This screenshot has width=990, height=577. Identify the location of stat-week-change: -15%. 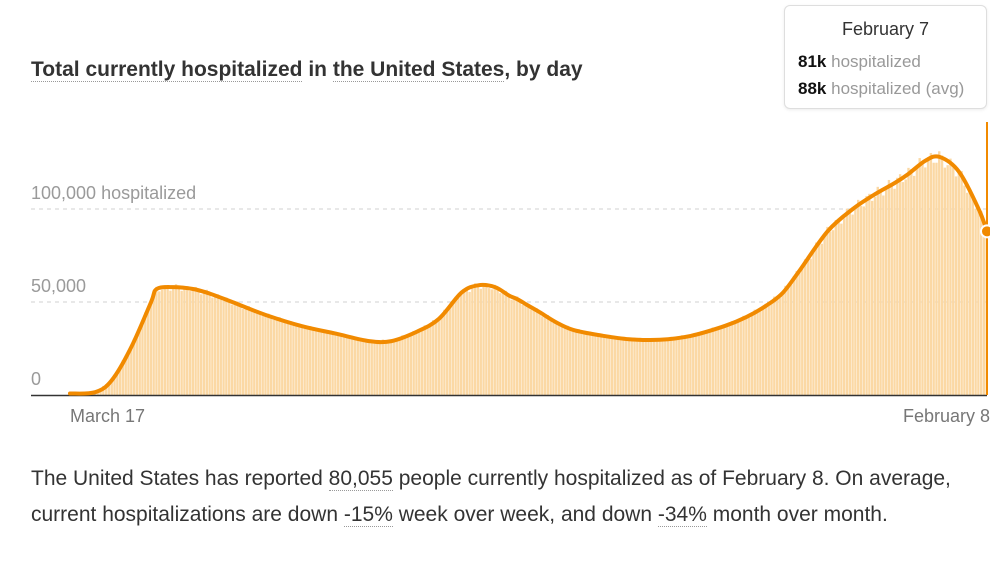
(368, 515).